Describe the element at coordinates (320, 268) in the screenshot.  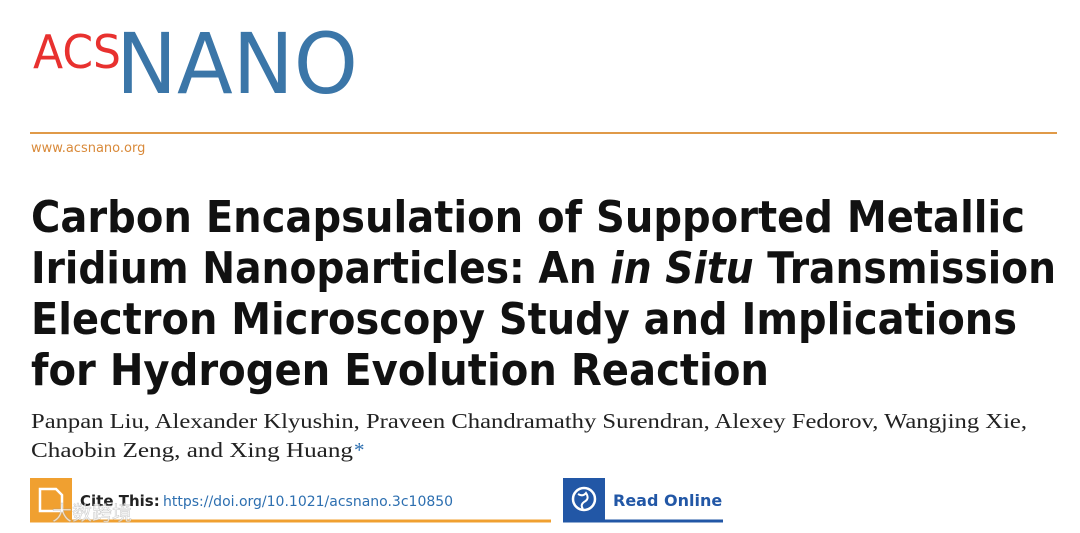
I see `title-text: Iridium Nanoparticles: An` at that location.